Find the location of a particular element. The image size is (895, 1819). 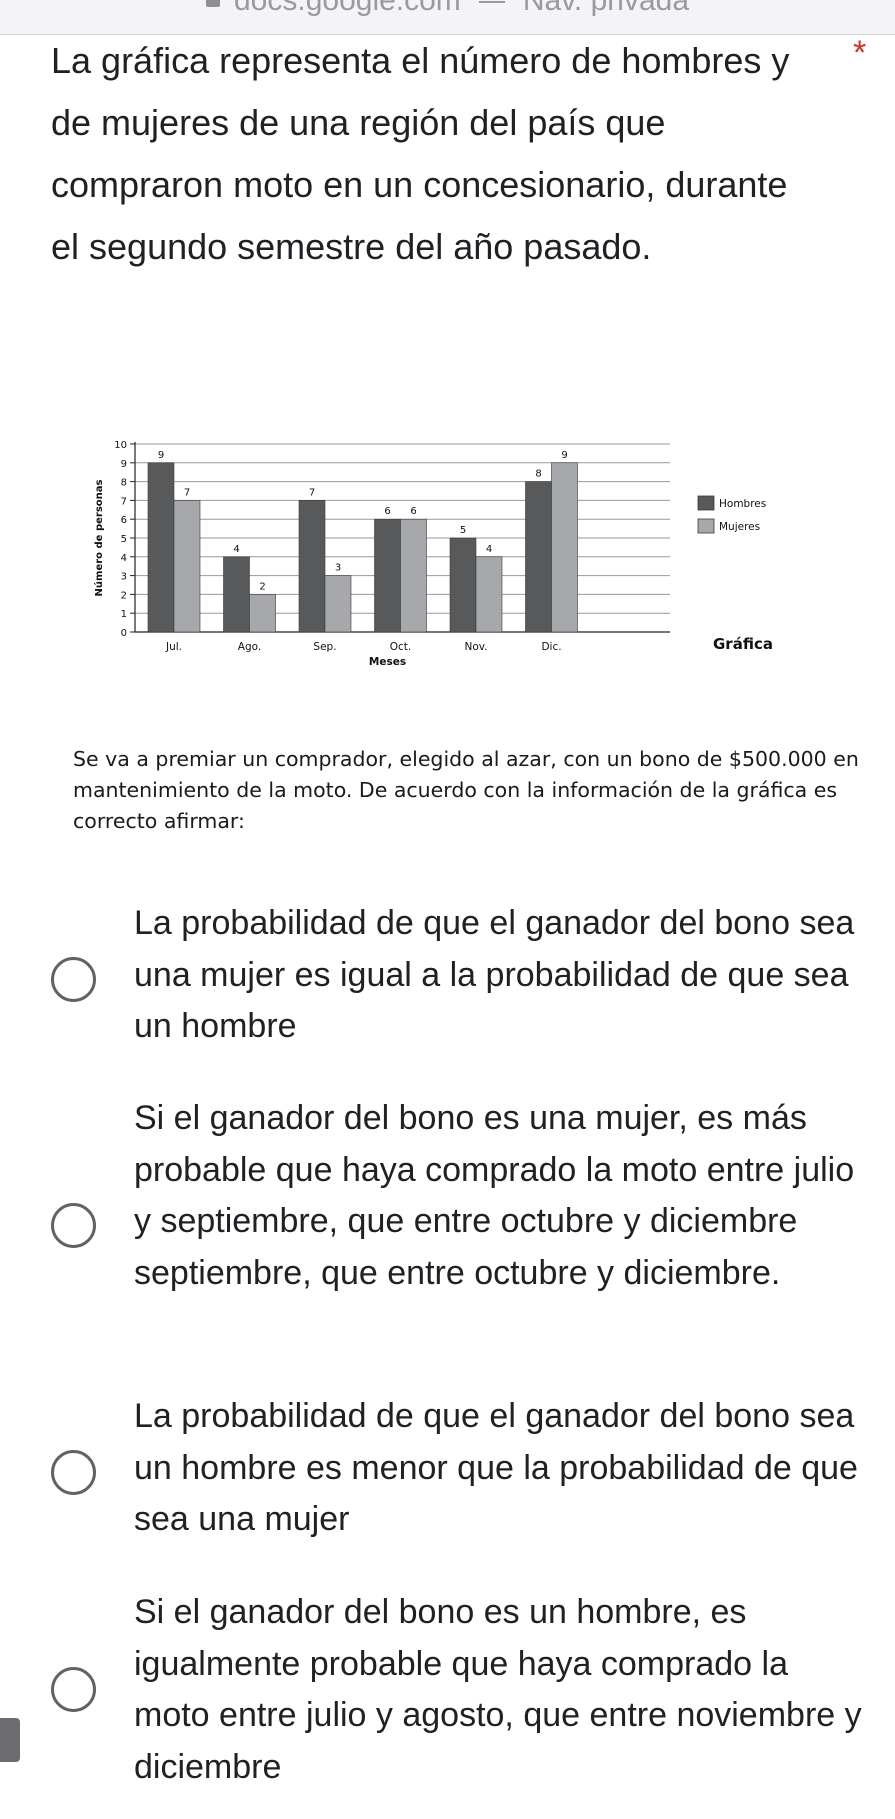

required-asterisk: * is located at coordinates (860, 53).